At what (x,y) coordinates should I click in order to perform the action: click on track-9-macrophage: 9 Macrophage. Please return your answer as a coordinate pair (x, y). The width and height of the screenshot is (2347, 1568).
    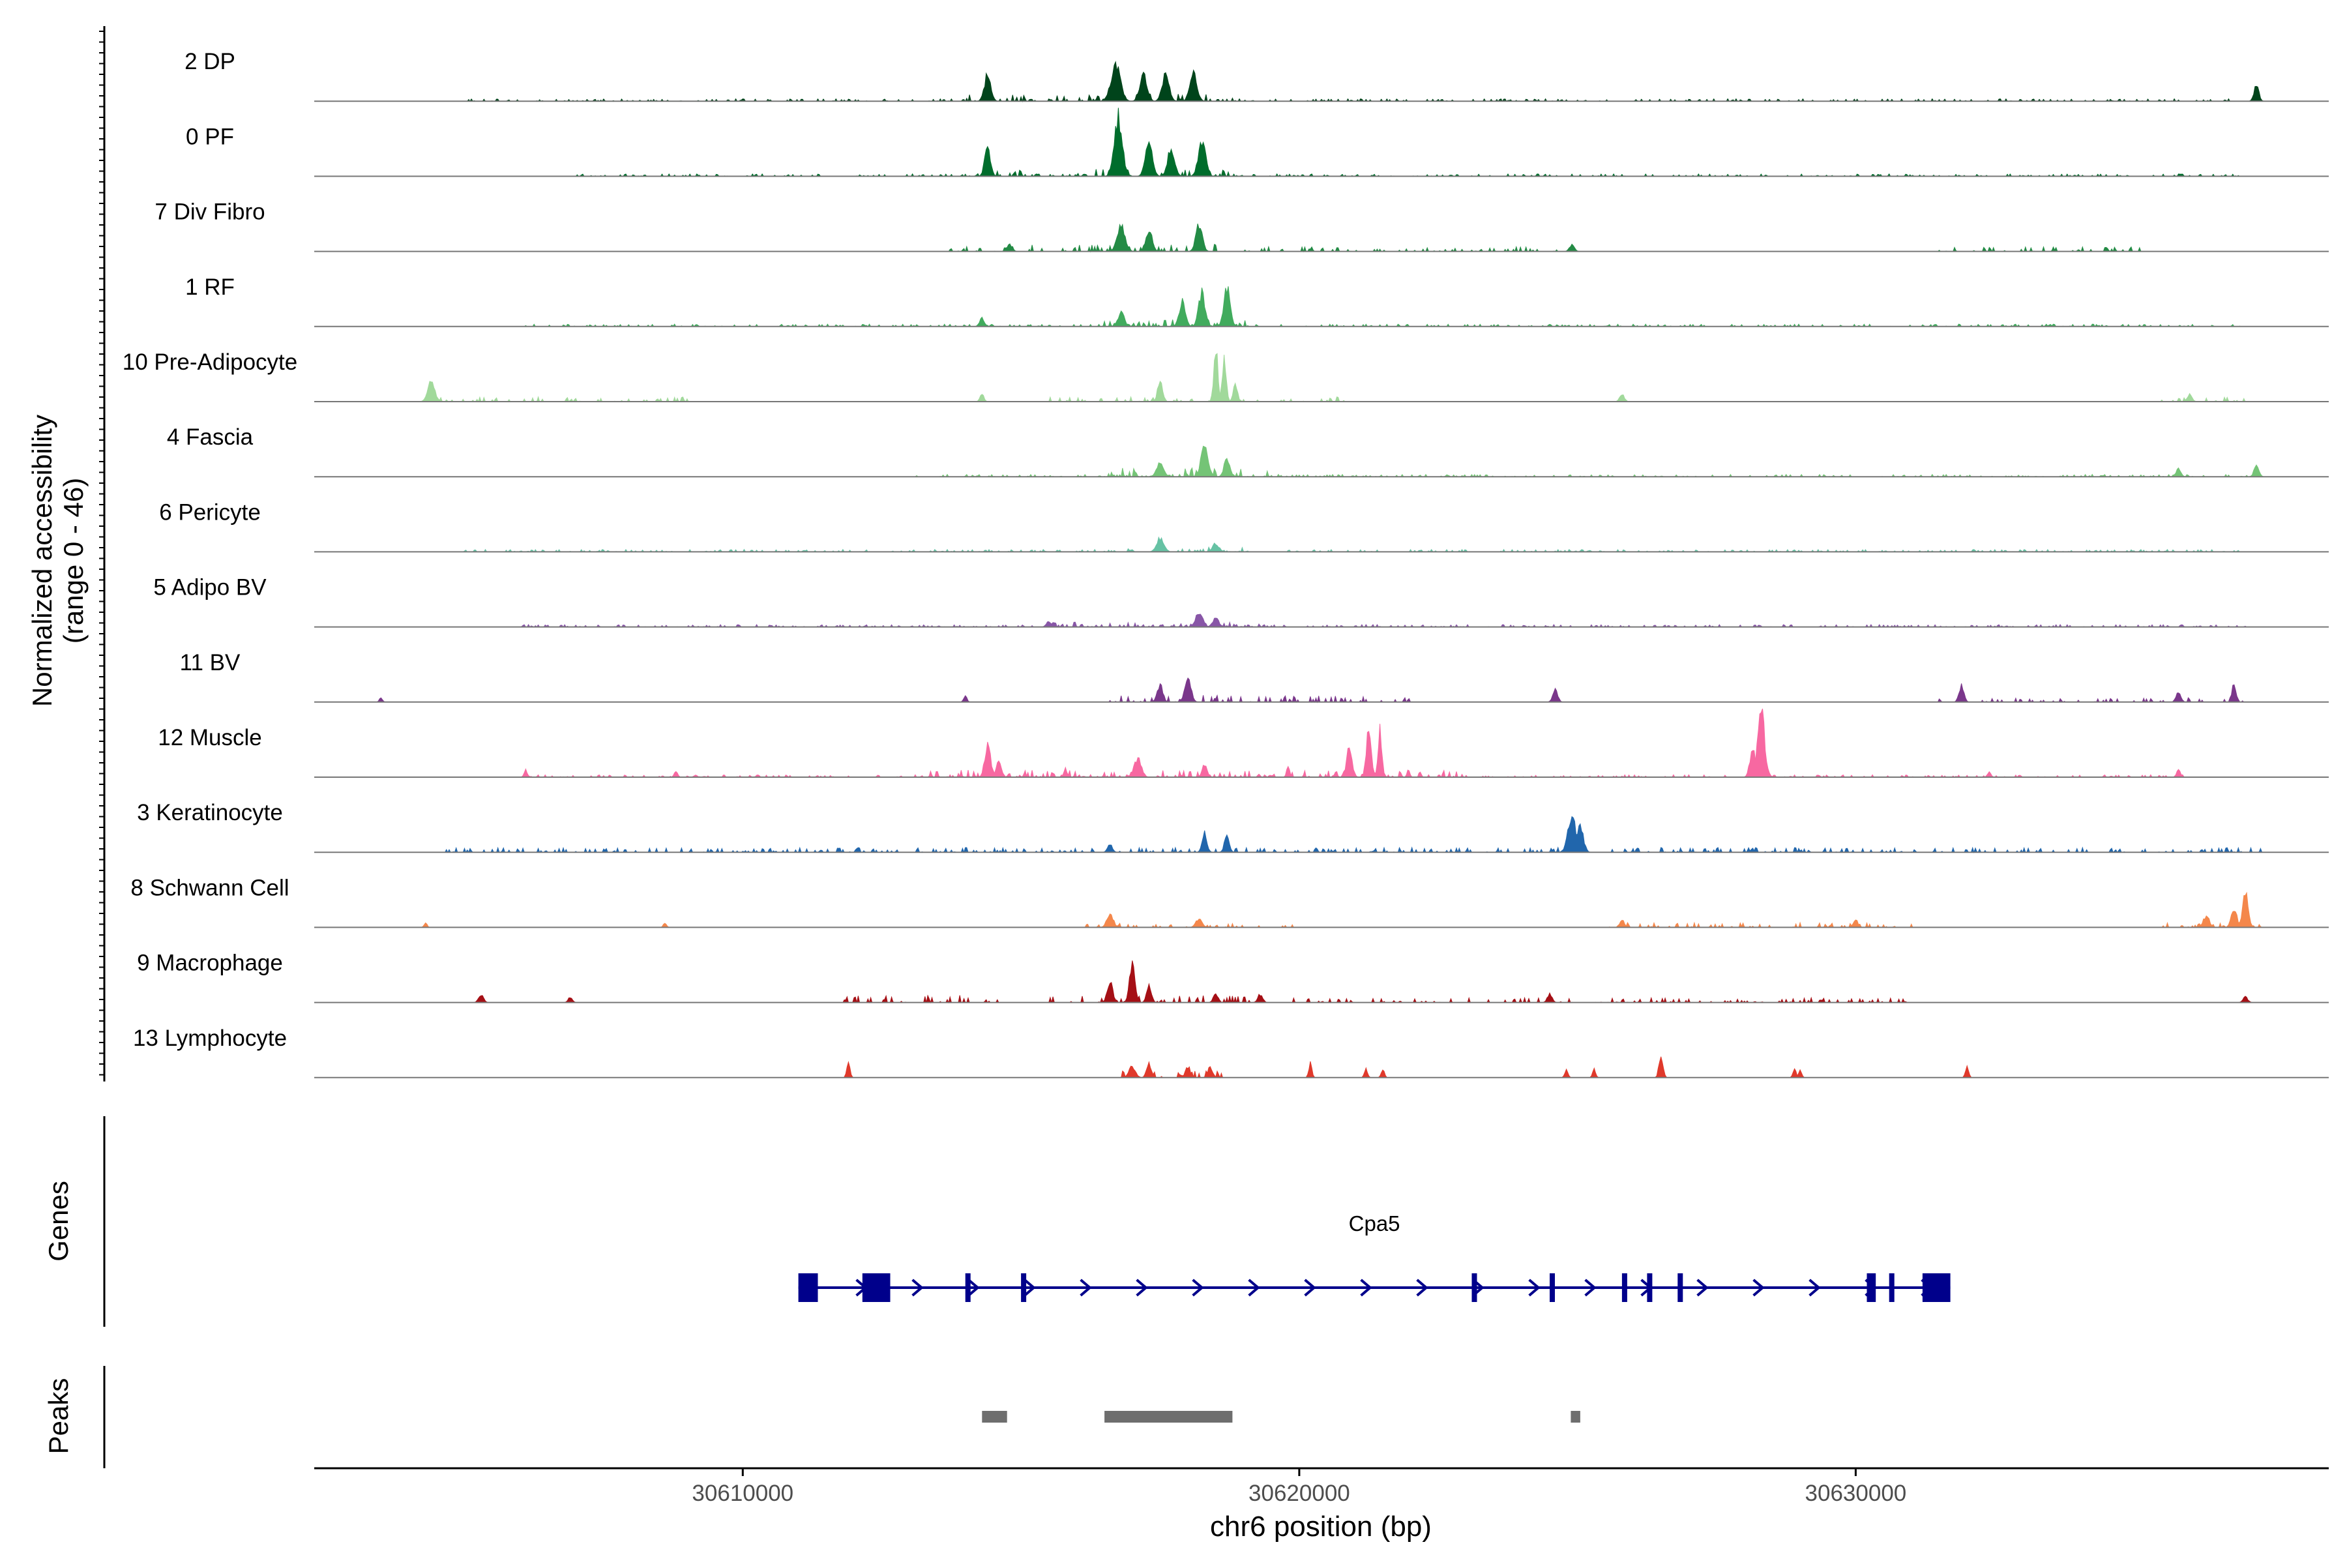
    Looking at the image, I should click on (1233, 978).